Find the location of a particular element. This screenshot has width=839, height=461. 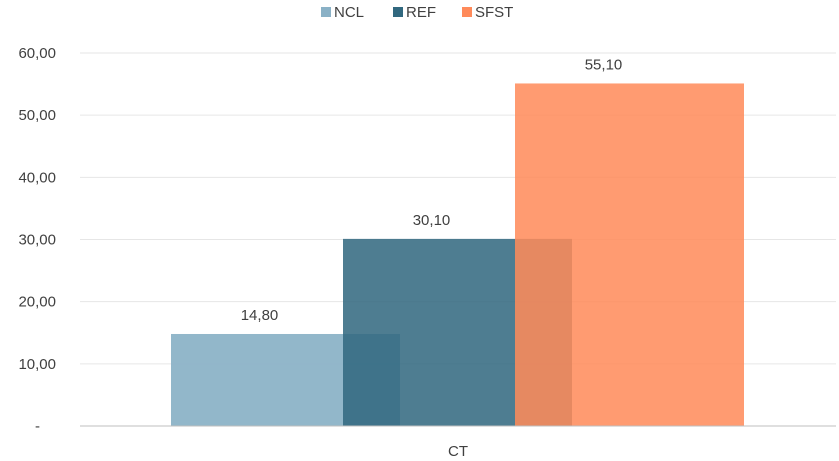

y-tick-label: 20,00 is located at coordinates (37, 302).